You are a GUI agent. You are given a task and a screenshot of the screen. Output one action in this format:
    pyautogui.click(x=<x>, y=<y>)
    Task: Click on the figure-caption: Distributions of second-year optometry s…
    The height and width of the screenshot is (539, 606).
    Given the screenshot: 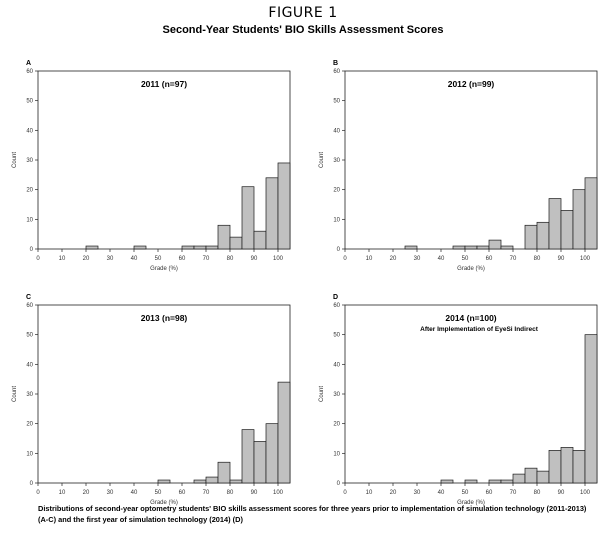 What is the action you would take?
    pyautogui.click(x=312, y=514)
    